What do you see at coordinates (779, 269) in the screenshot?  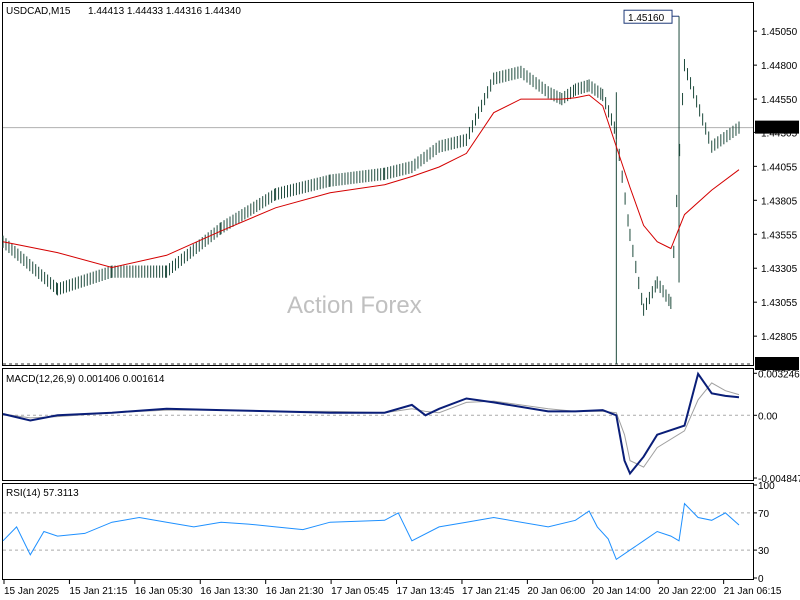 I see `price-axis-tick-label: 1.43305` at bounding box center [779, 269].